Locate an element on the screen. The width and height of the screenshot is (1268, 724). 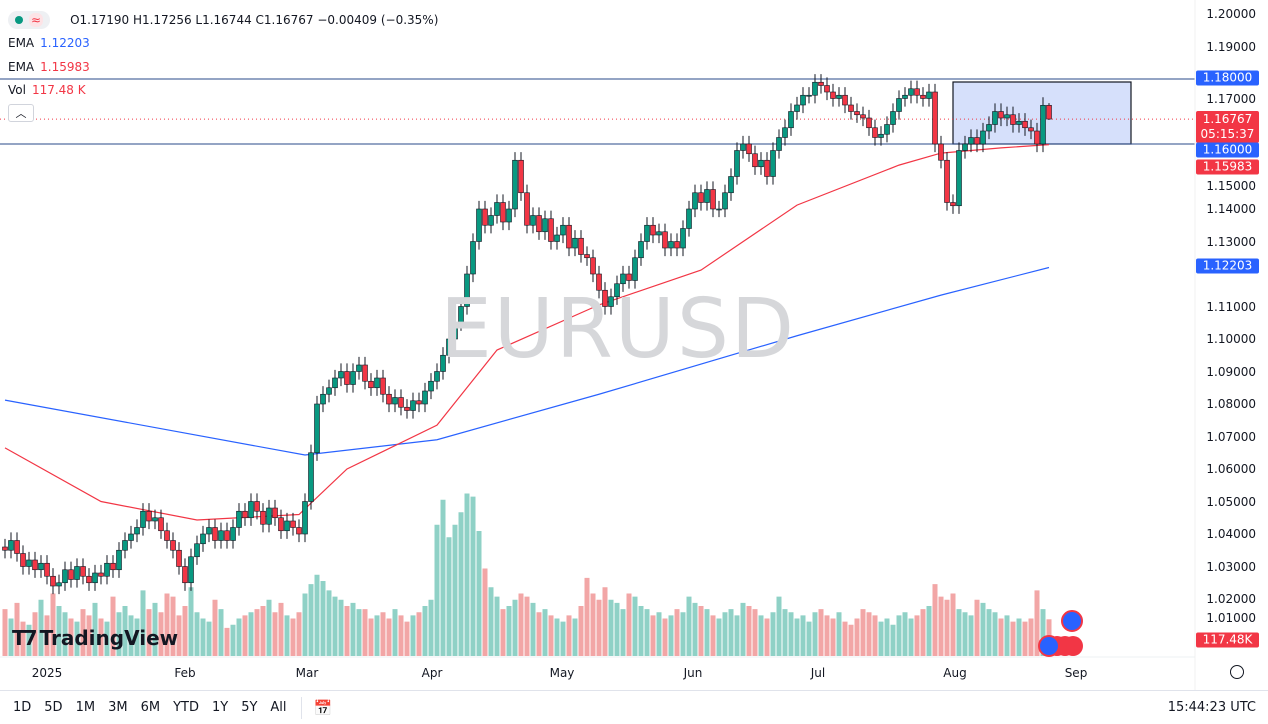
range-button-5y: 5Y is located at coordinates (249, 707).